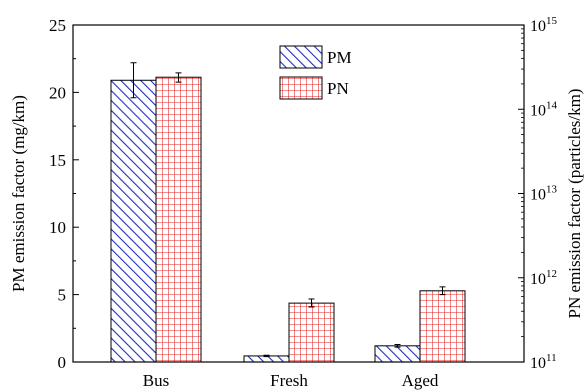  Describe the element at coordinates (397, 345) in the screenshot. I see `error-bar-pm-aged` at that location.